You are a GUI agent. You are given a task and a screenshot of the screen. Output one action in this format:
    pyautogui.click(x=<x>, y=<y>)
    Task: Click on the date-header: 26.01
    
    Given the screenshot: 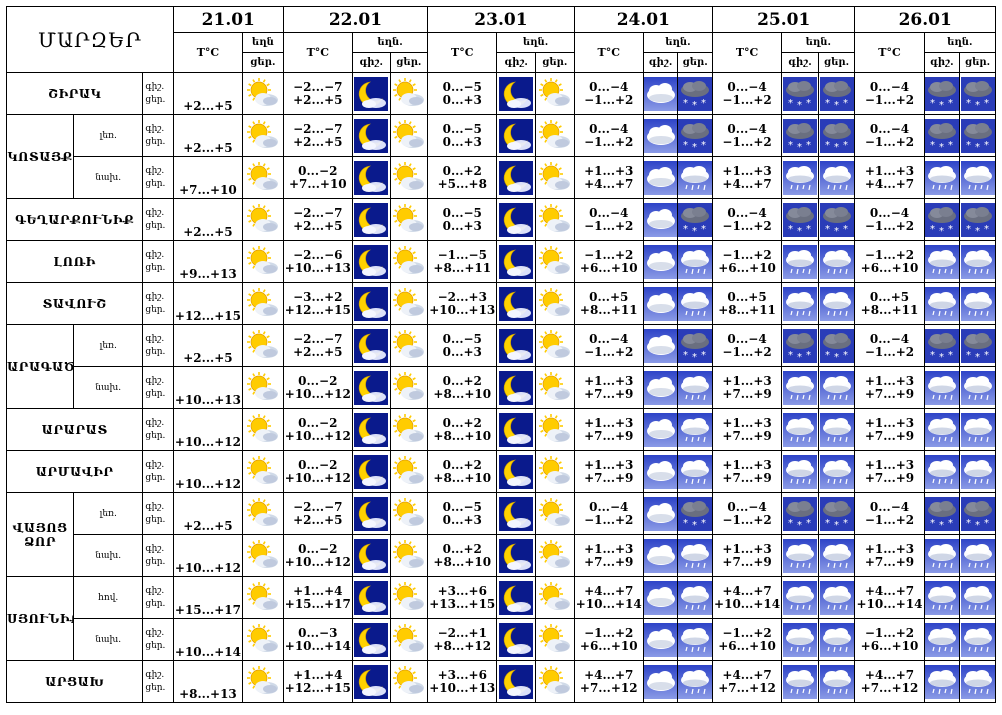 What is the action you would take?
    pyautogui.click(x=925, y=19)
    